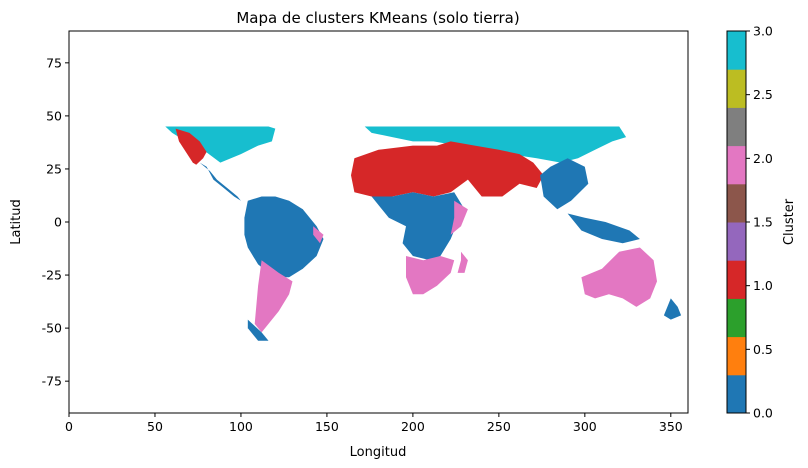 This screenshot has width=808, height=468. What do you see at coordinates (284, 237) in the screenshot?
I see `region-south-america` at bounding box center [284, 237].